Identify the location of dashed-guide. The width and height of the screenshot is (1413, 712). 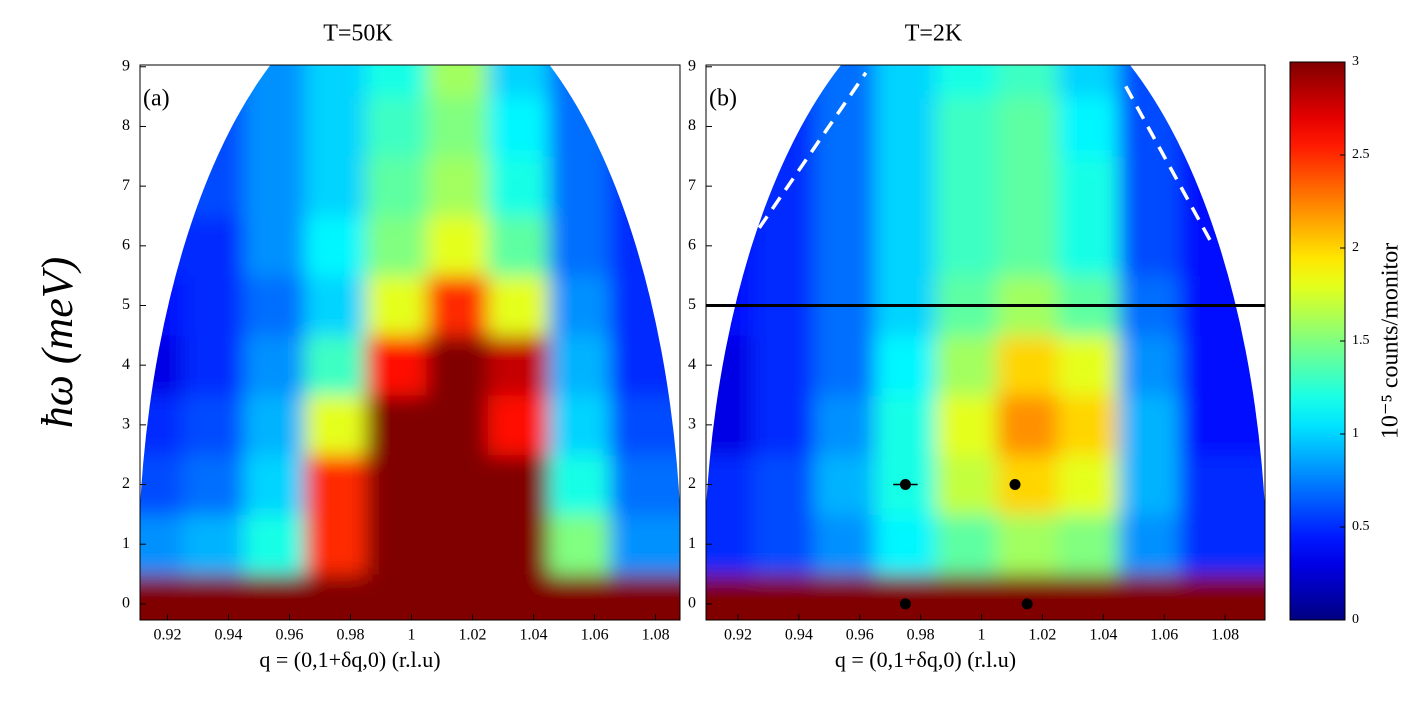
(1166, 159).